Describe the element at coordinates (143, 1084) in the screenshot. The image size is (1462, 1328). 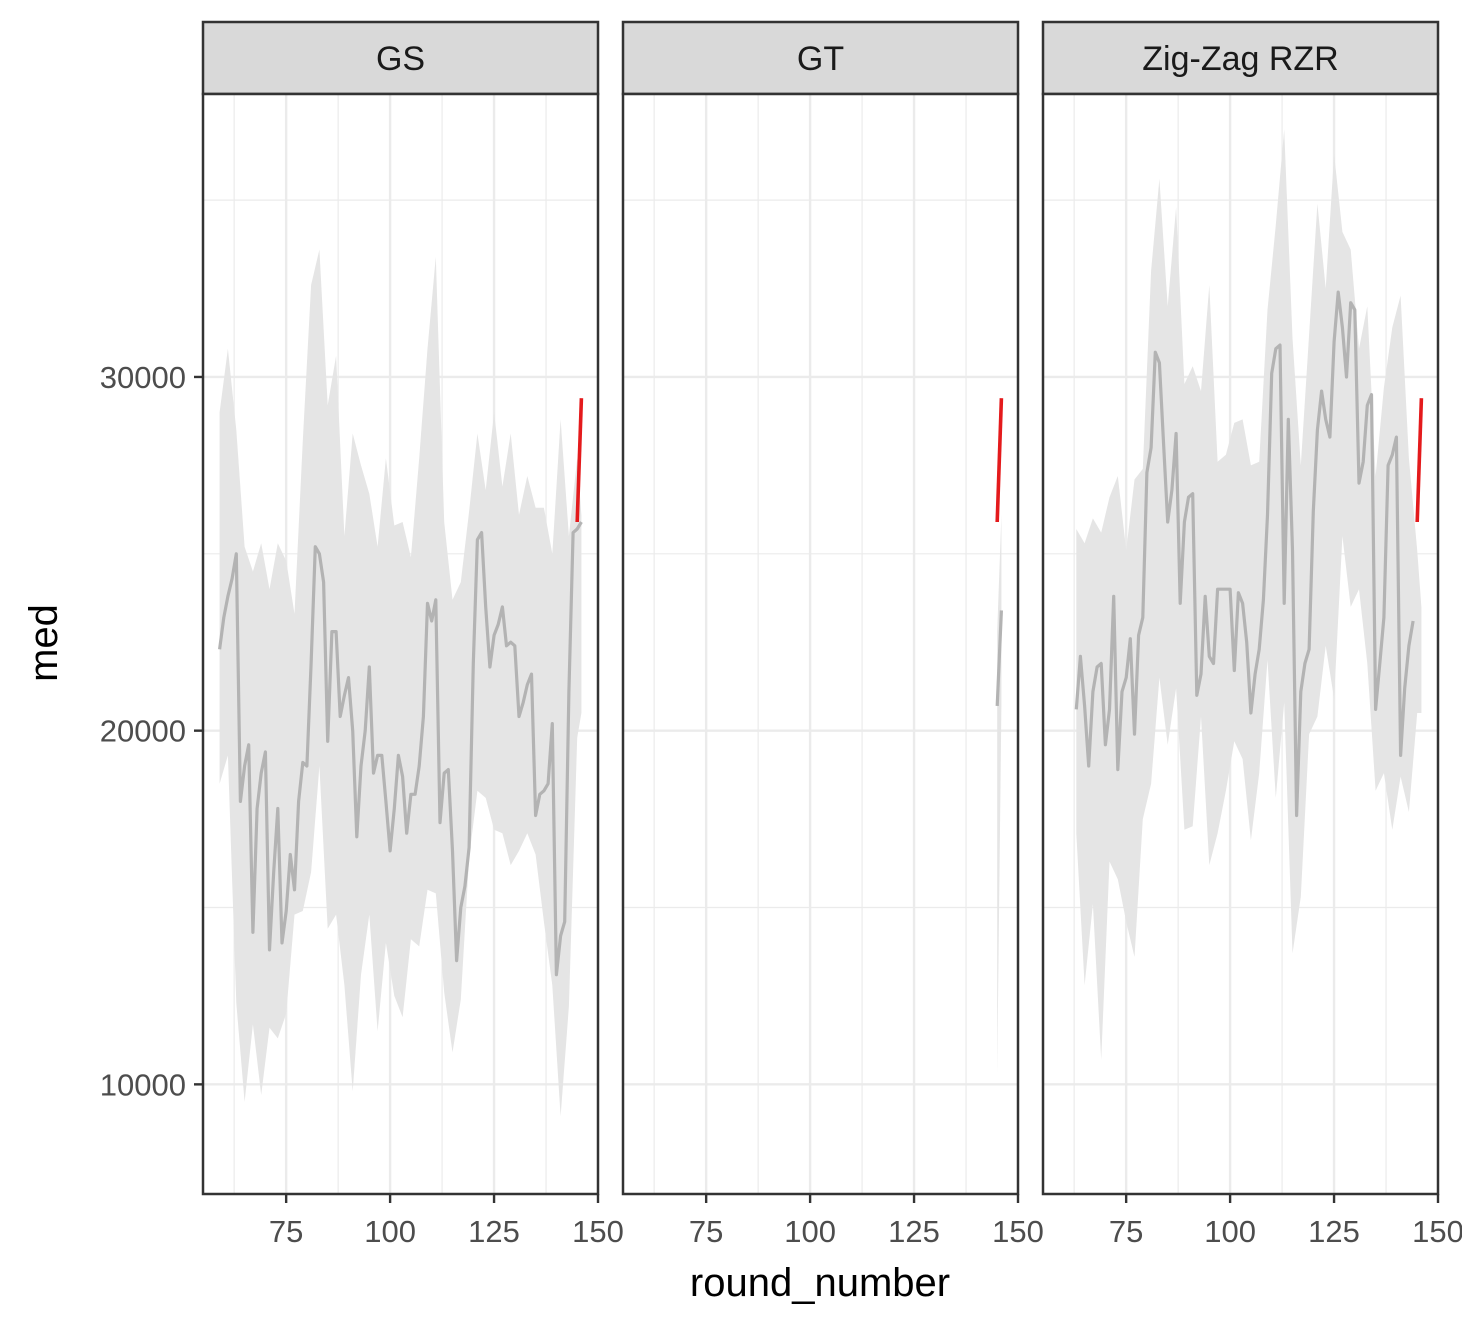
I see `y-tick-label: 10000` at that location.